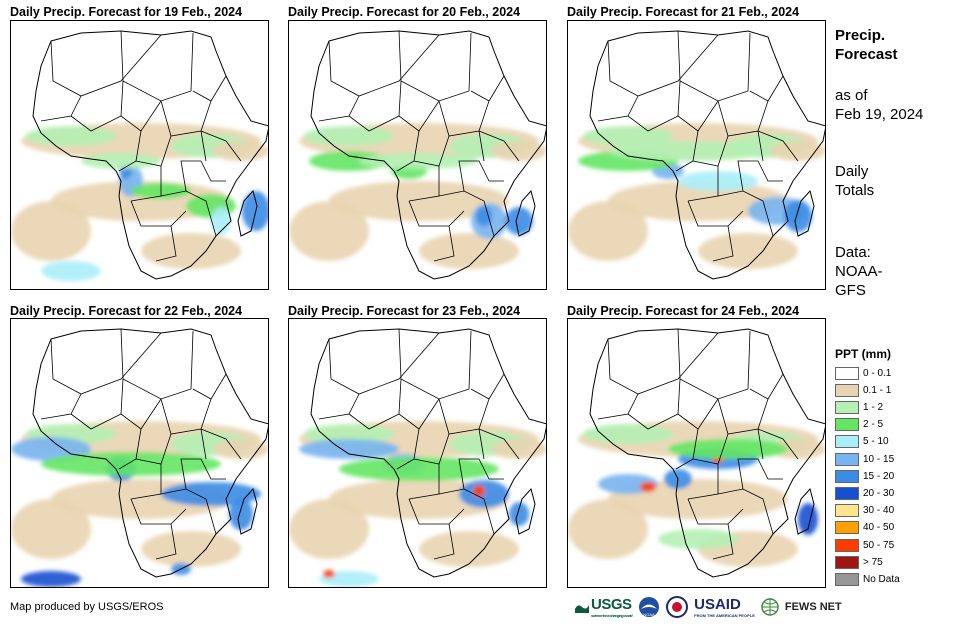 The image size is (967, 626). Describe the element at coordinates (612, 615) in the screenshot. I see `usgs-tagline: science for a changing world` at that location.